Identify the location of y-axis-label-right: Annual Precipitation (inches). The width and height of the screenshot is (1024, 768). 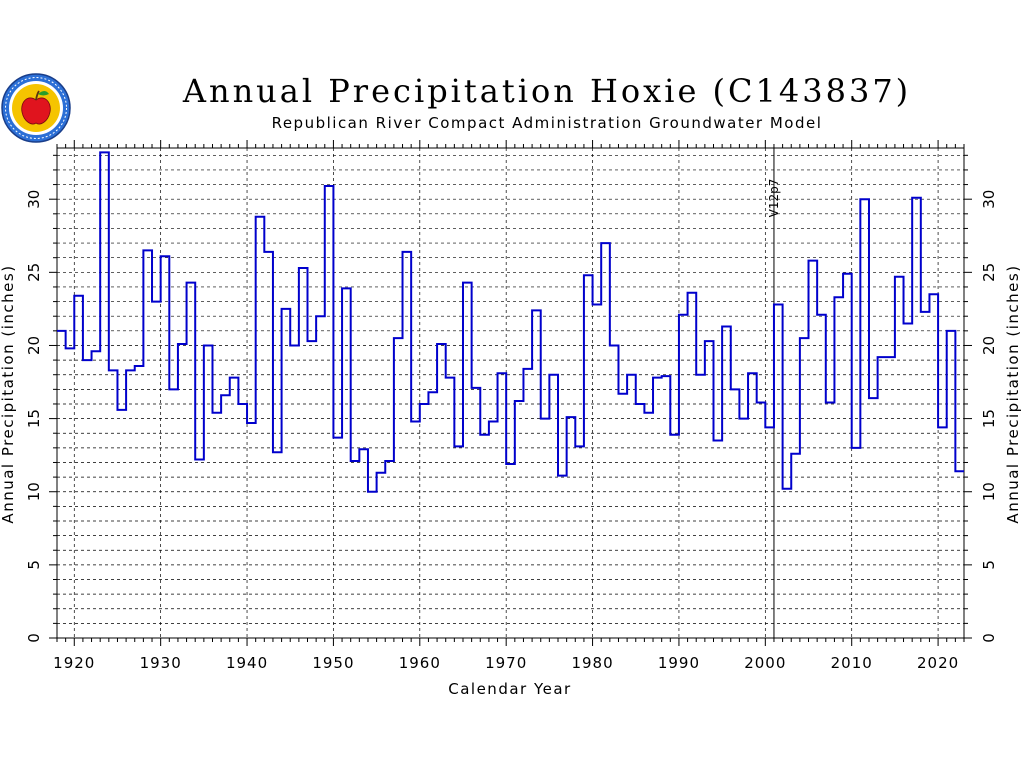
(1013, 393).